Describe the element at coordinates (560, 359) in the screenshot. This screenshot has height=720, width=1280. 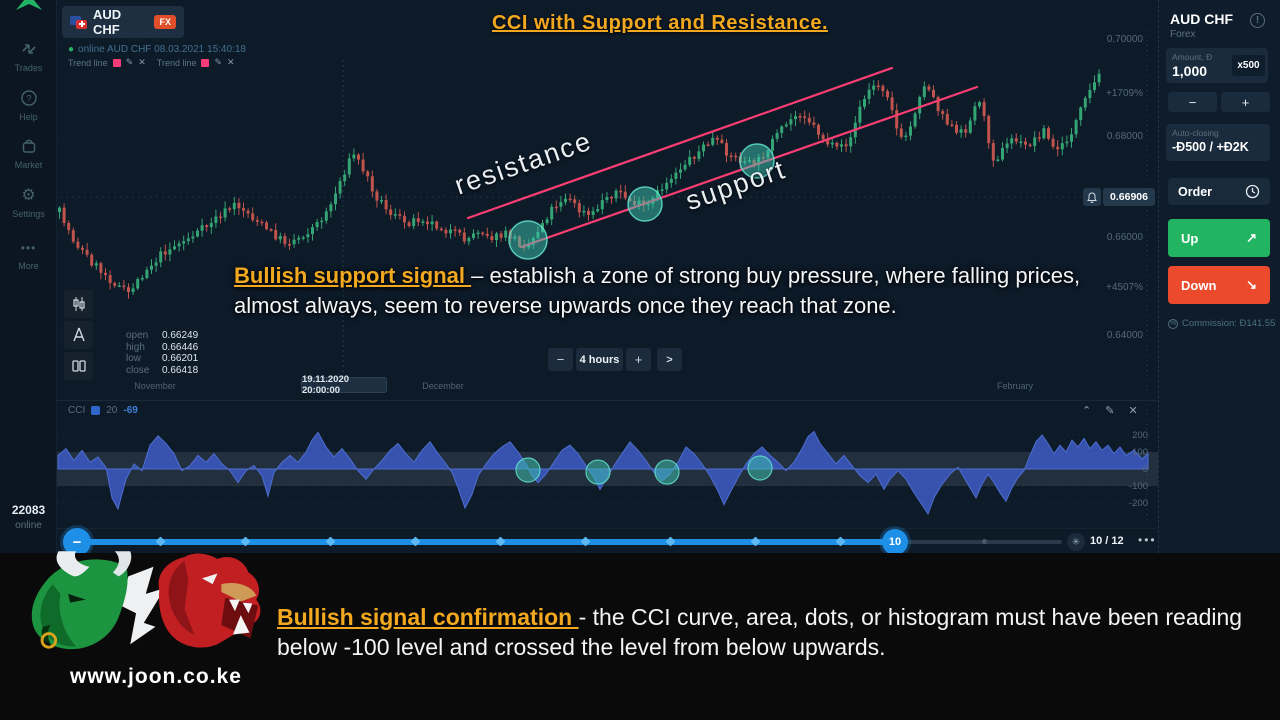
I see `timeframe-minus-button: −` at that location.